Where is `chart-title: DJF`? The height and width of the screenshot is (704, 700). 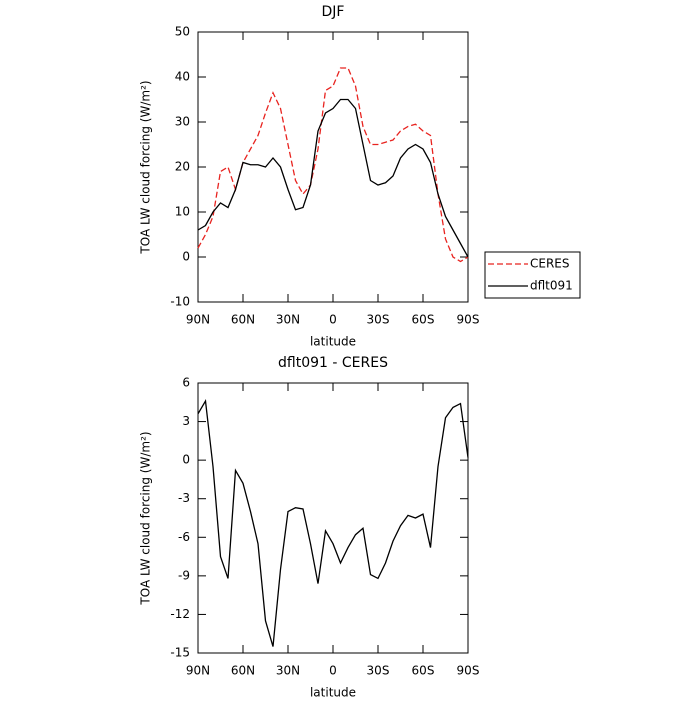
chart-title: DJF is located at coordinates (333, 12).